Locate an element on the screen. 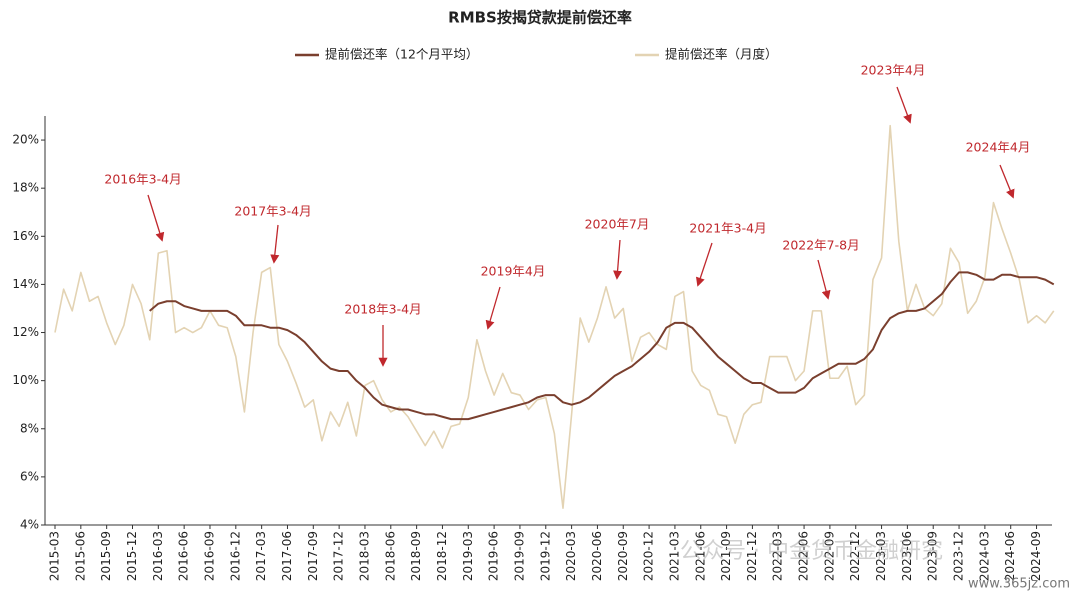 This screenshot has height=604, width=1080. x-tick-label: 2017-03 is located at coordinates (261, 556).